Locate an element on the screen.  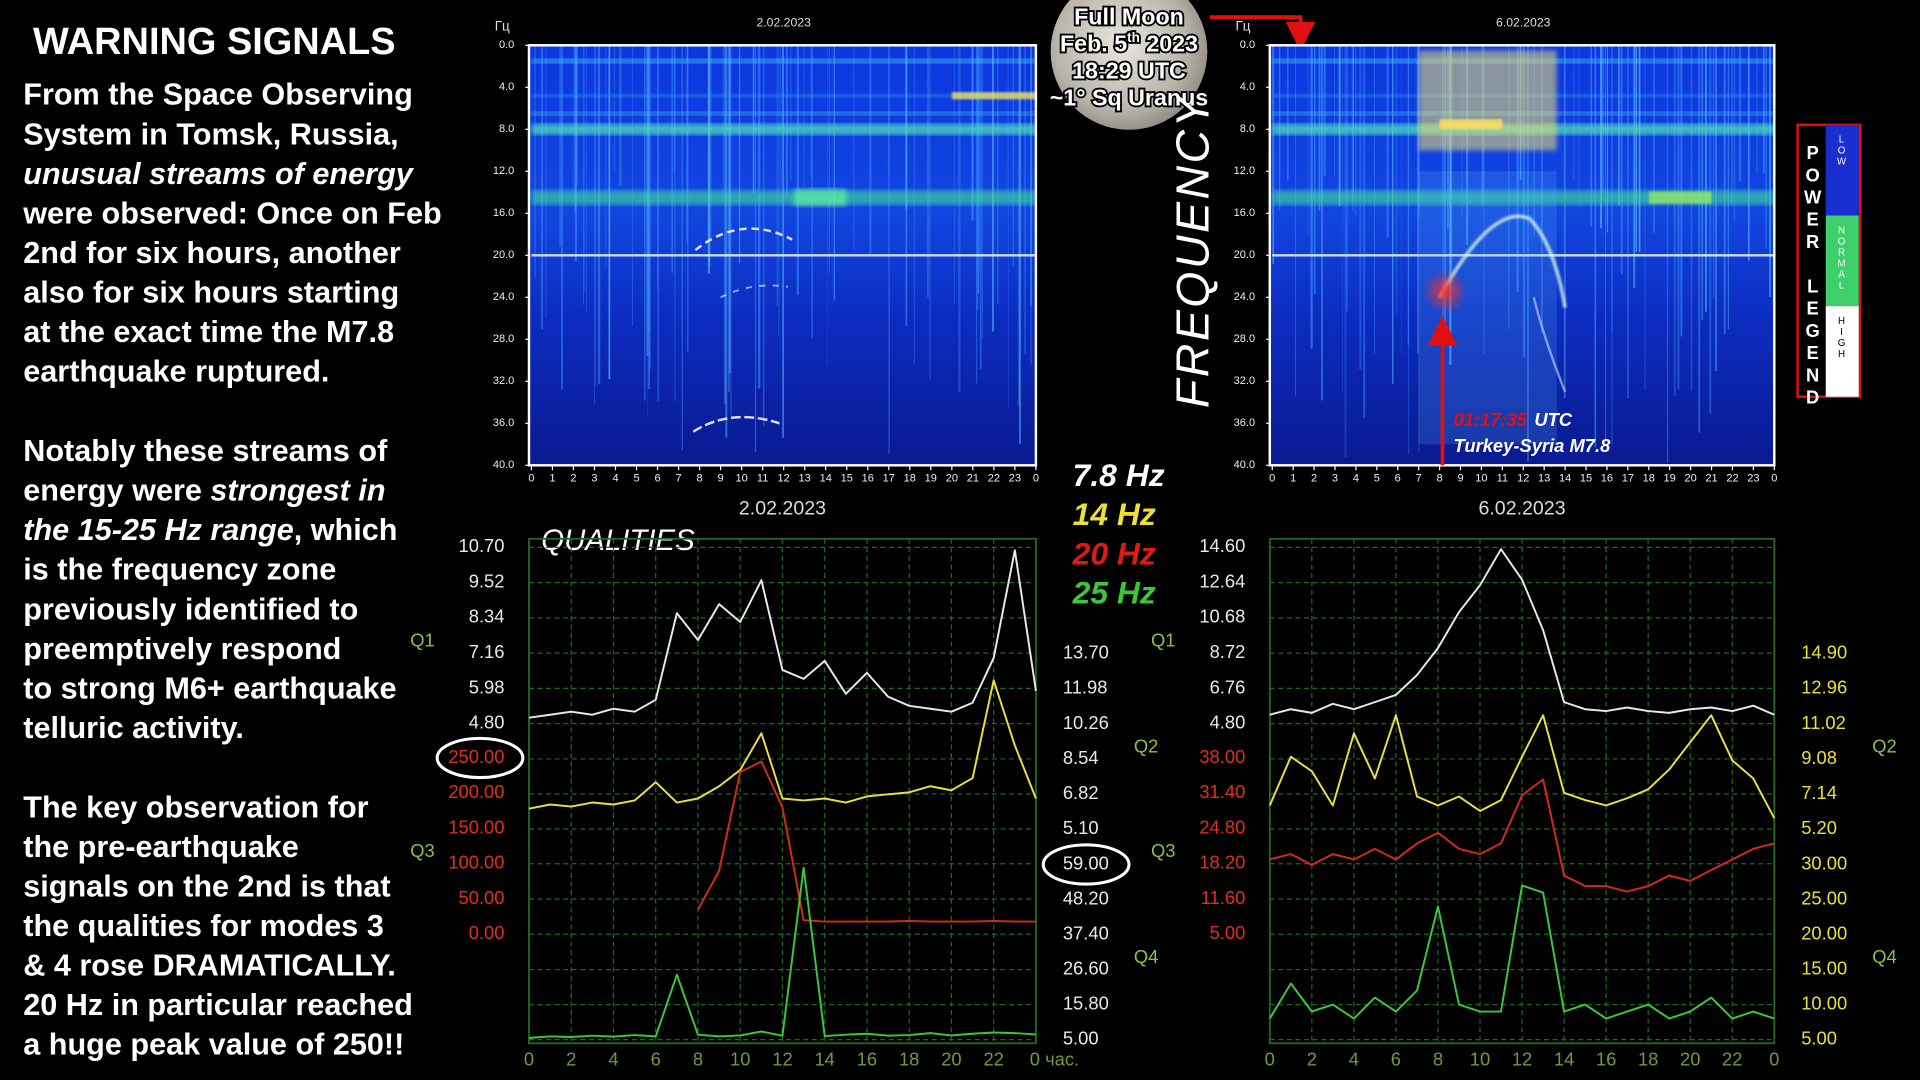
series-label: Q1 is located at coordinates (422, 639).